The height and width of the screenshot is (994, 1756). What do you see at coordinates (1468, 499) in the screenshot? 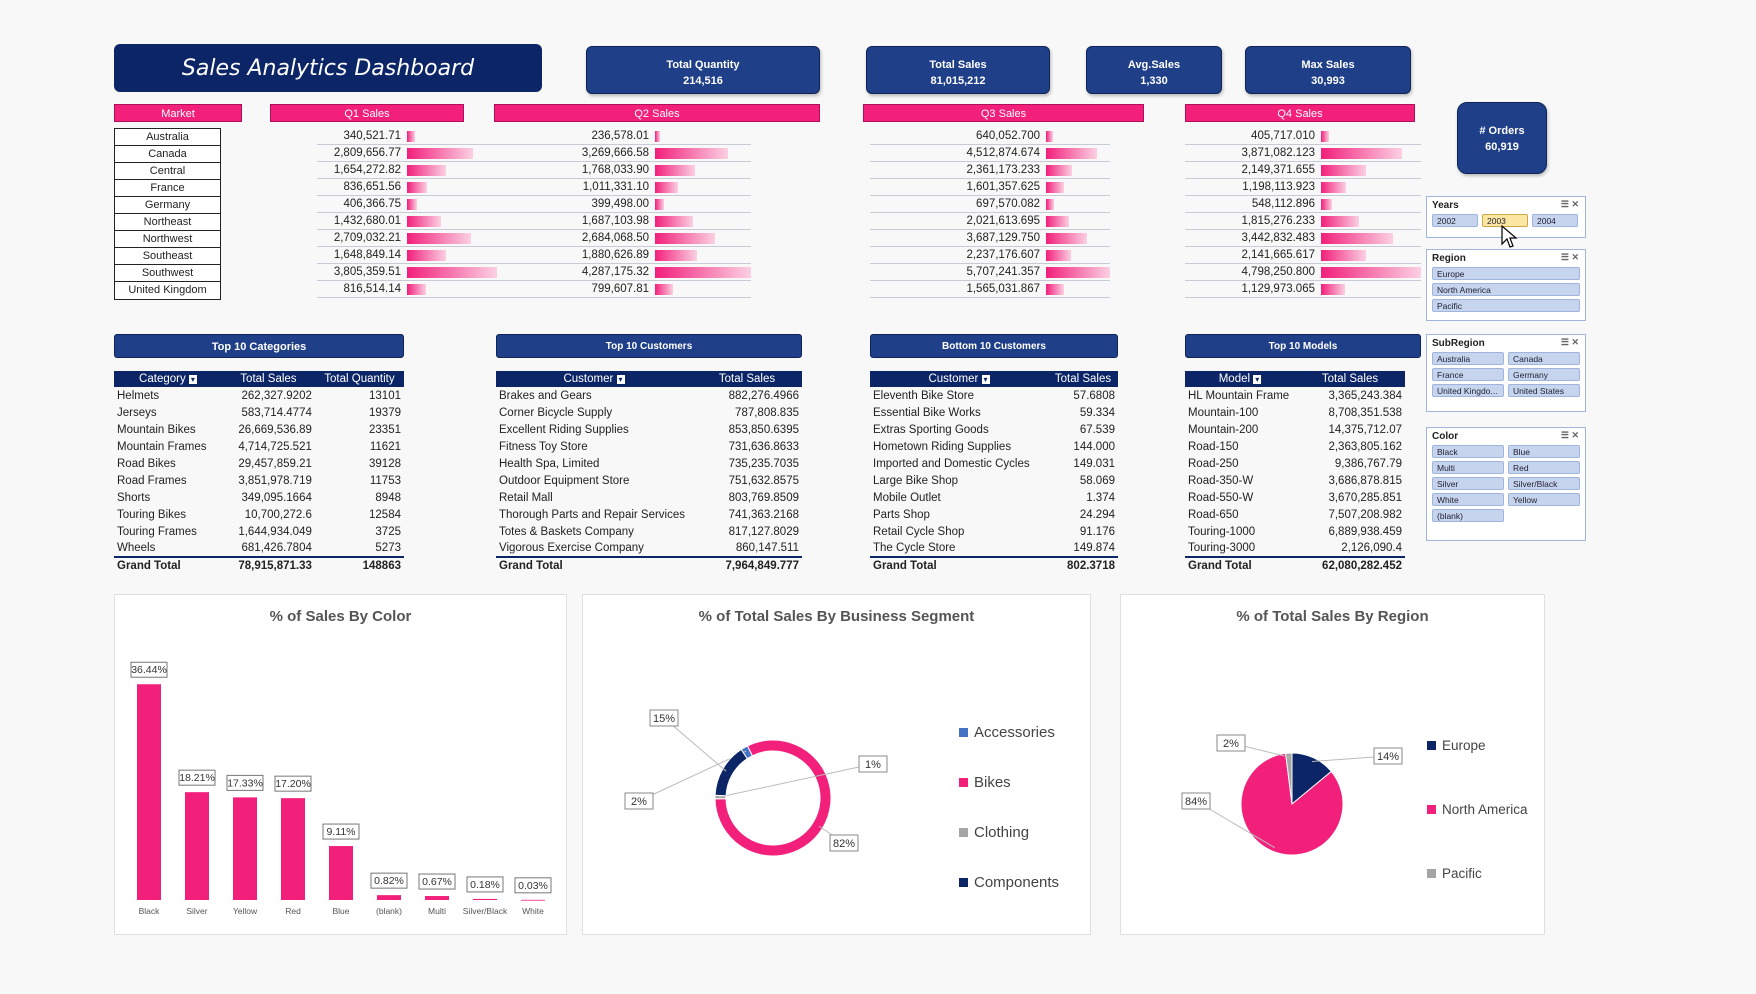
I see `slicer-item: White` at bounding box center [1468, 499].